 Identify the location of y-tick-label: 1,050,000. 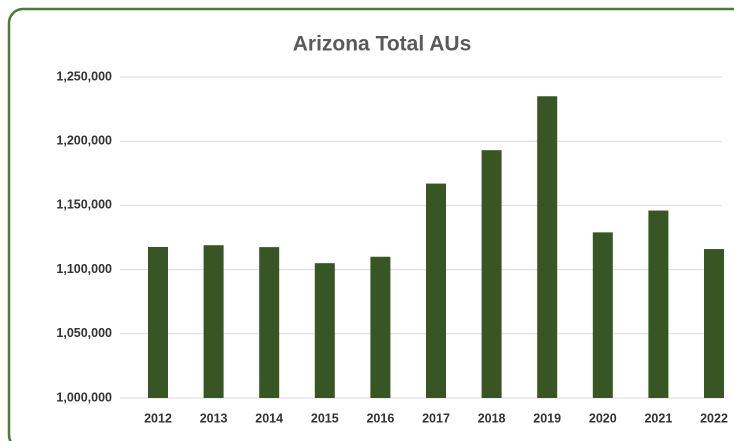
(84, 333).